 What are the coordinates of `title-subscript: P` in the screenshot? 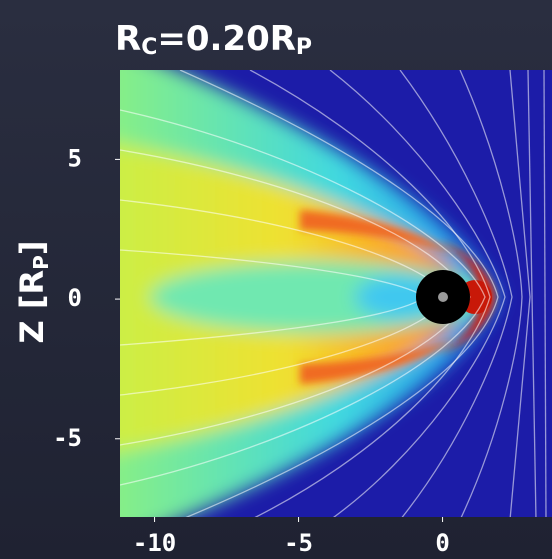 It's located at (304, 47).